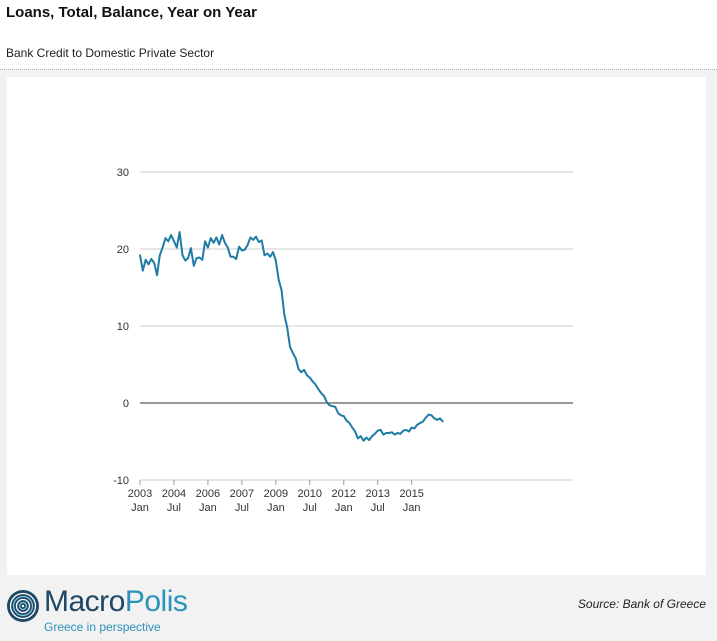 This screenshot has height=641, width=717. What do you see at coordinates (641, 604) in the screenshot?
I see `source-note: Source: Bank of Greece` at bounding box center [641, 604].